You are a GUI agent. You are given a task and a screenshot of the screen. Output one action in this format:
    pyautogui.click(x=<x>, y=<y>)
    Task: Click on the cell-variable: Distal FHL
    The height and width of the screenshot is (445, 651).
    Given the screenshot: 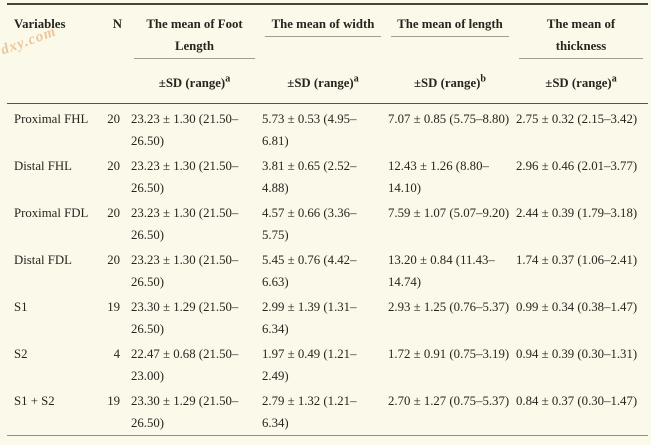 What is the action you would take?
    pyautogui.click(x=43, y=166)
    